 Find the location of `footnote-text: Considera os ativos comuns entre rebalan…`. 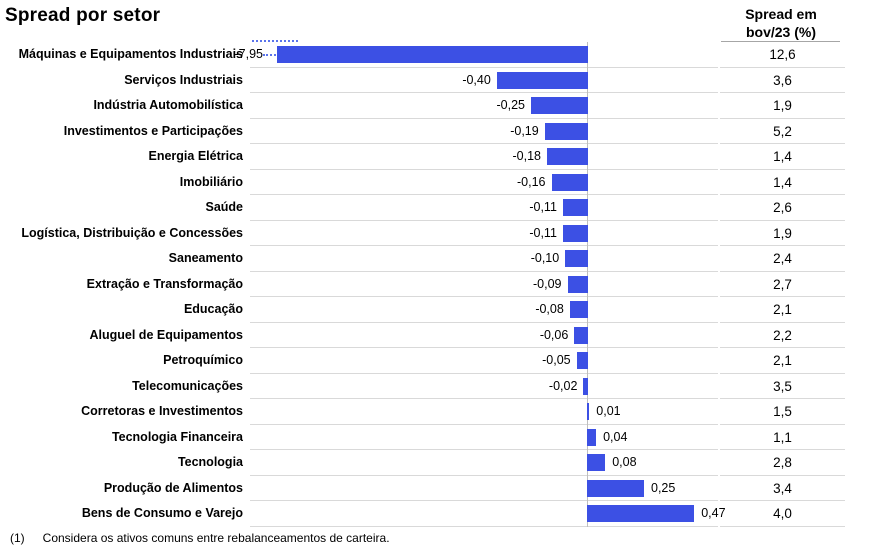

footnote-text: Considera os ativos comuns entre rebalan… is located at coordinates (216, 538).